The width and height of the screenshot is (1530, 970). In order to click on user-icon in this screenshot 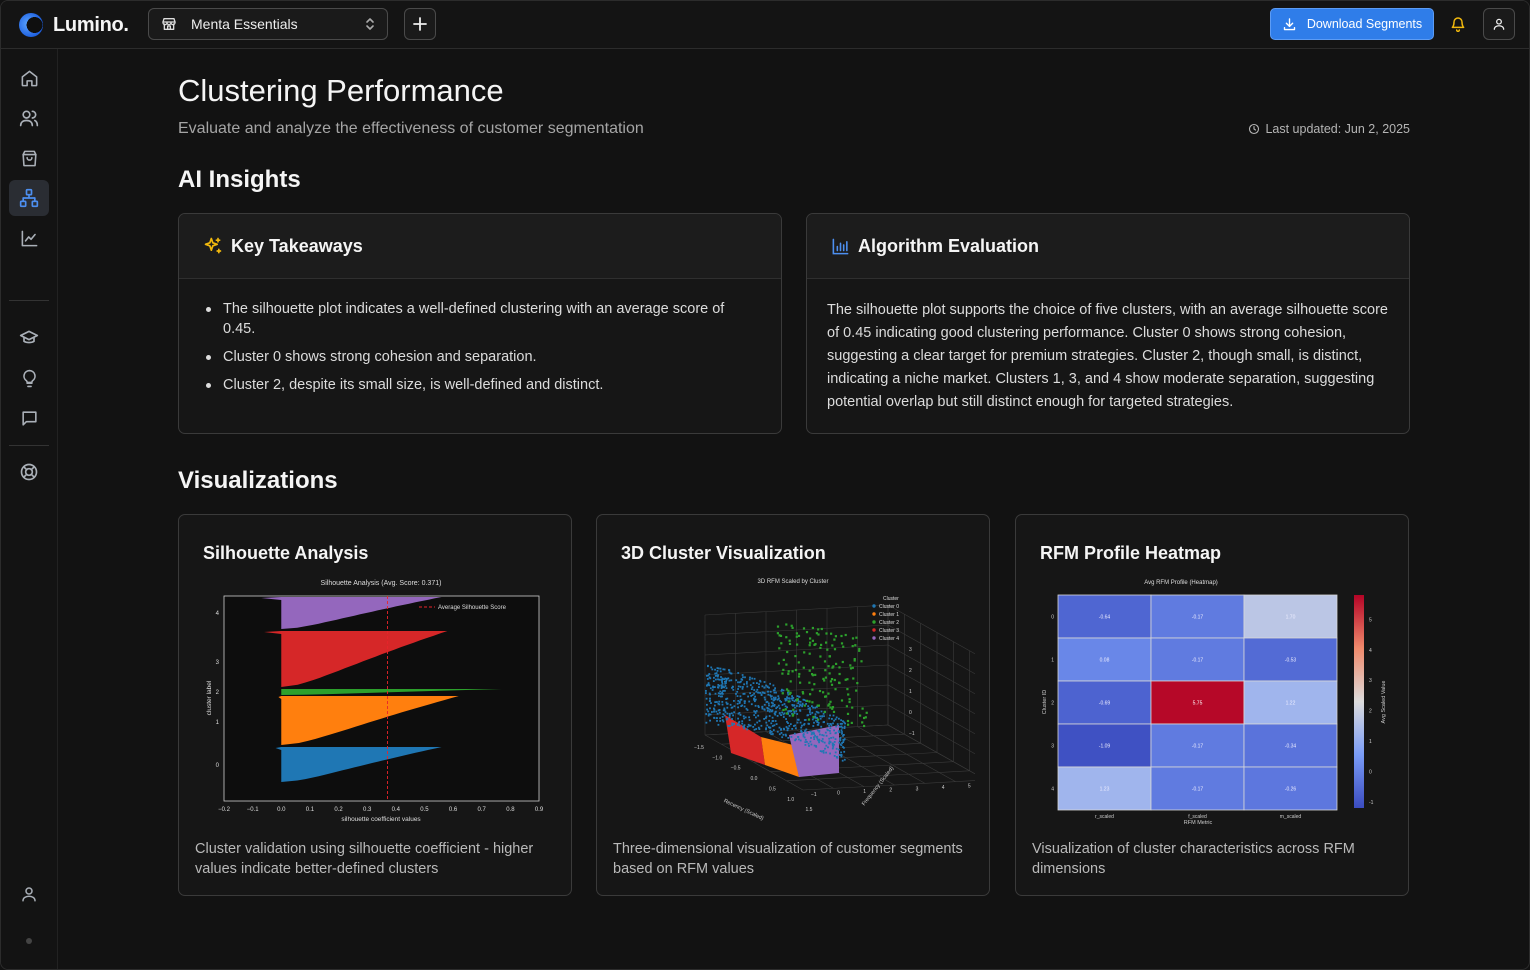, I will do `click(29, 894)`.